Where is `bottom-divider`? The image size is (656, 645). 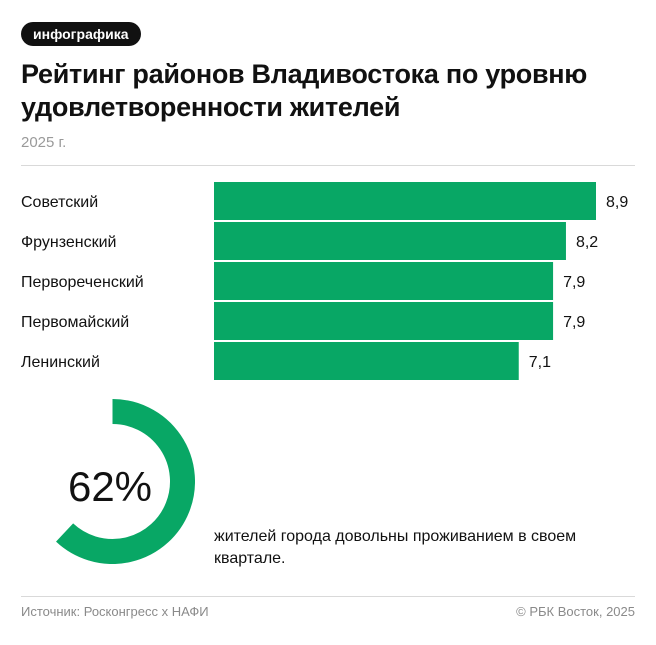
bottom-divider is located at coordinates (328, 596).